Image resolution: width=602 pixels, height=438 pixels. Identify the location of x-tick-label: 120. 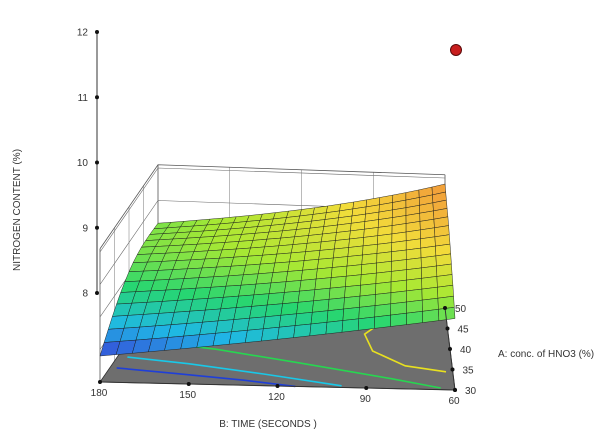
(276, 397).